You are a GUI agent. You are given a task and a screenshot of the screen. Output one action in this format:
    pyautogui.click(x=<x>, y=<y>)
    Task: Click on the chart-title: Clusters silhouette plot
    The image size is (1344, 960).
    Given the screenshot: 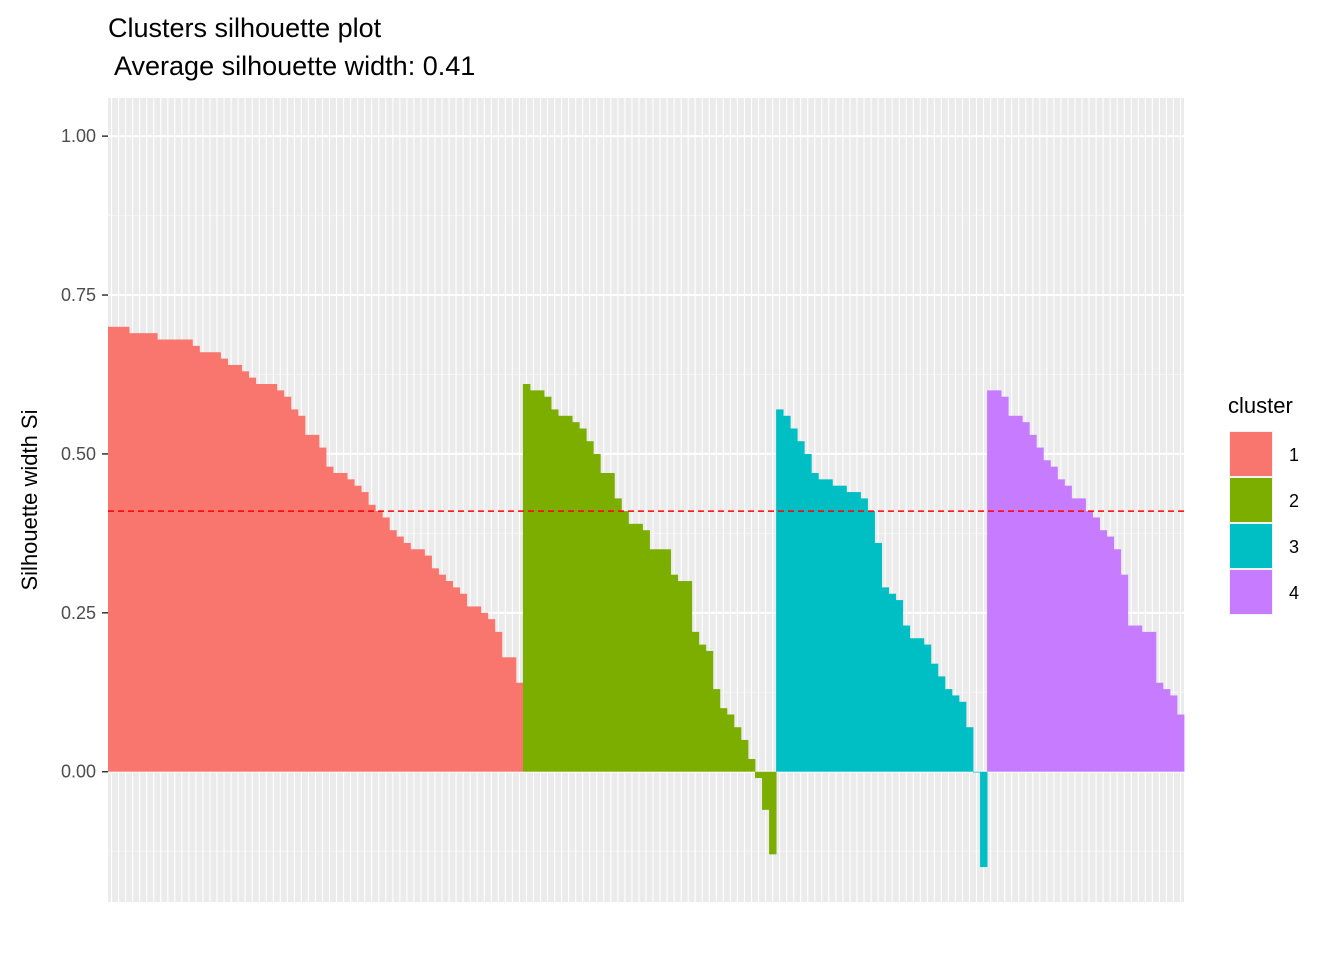 What is the action you would take?
    pyautogui.click(x=245, y=28)
    